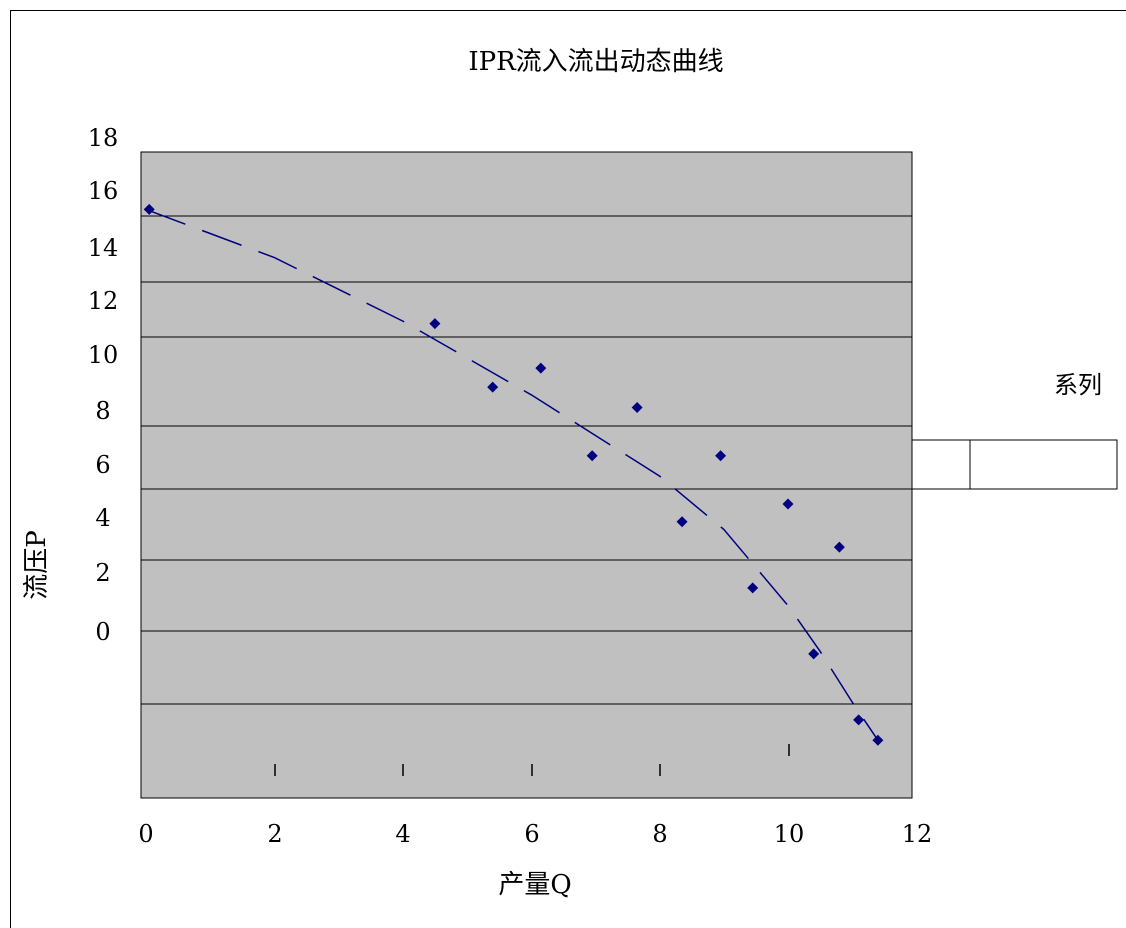 The height and width of the screenshot is (928, 1126). I want to click on x-tick-labels: 0 2 4 6 8 10 12, so click(535, 834).